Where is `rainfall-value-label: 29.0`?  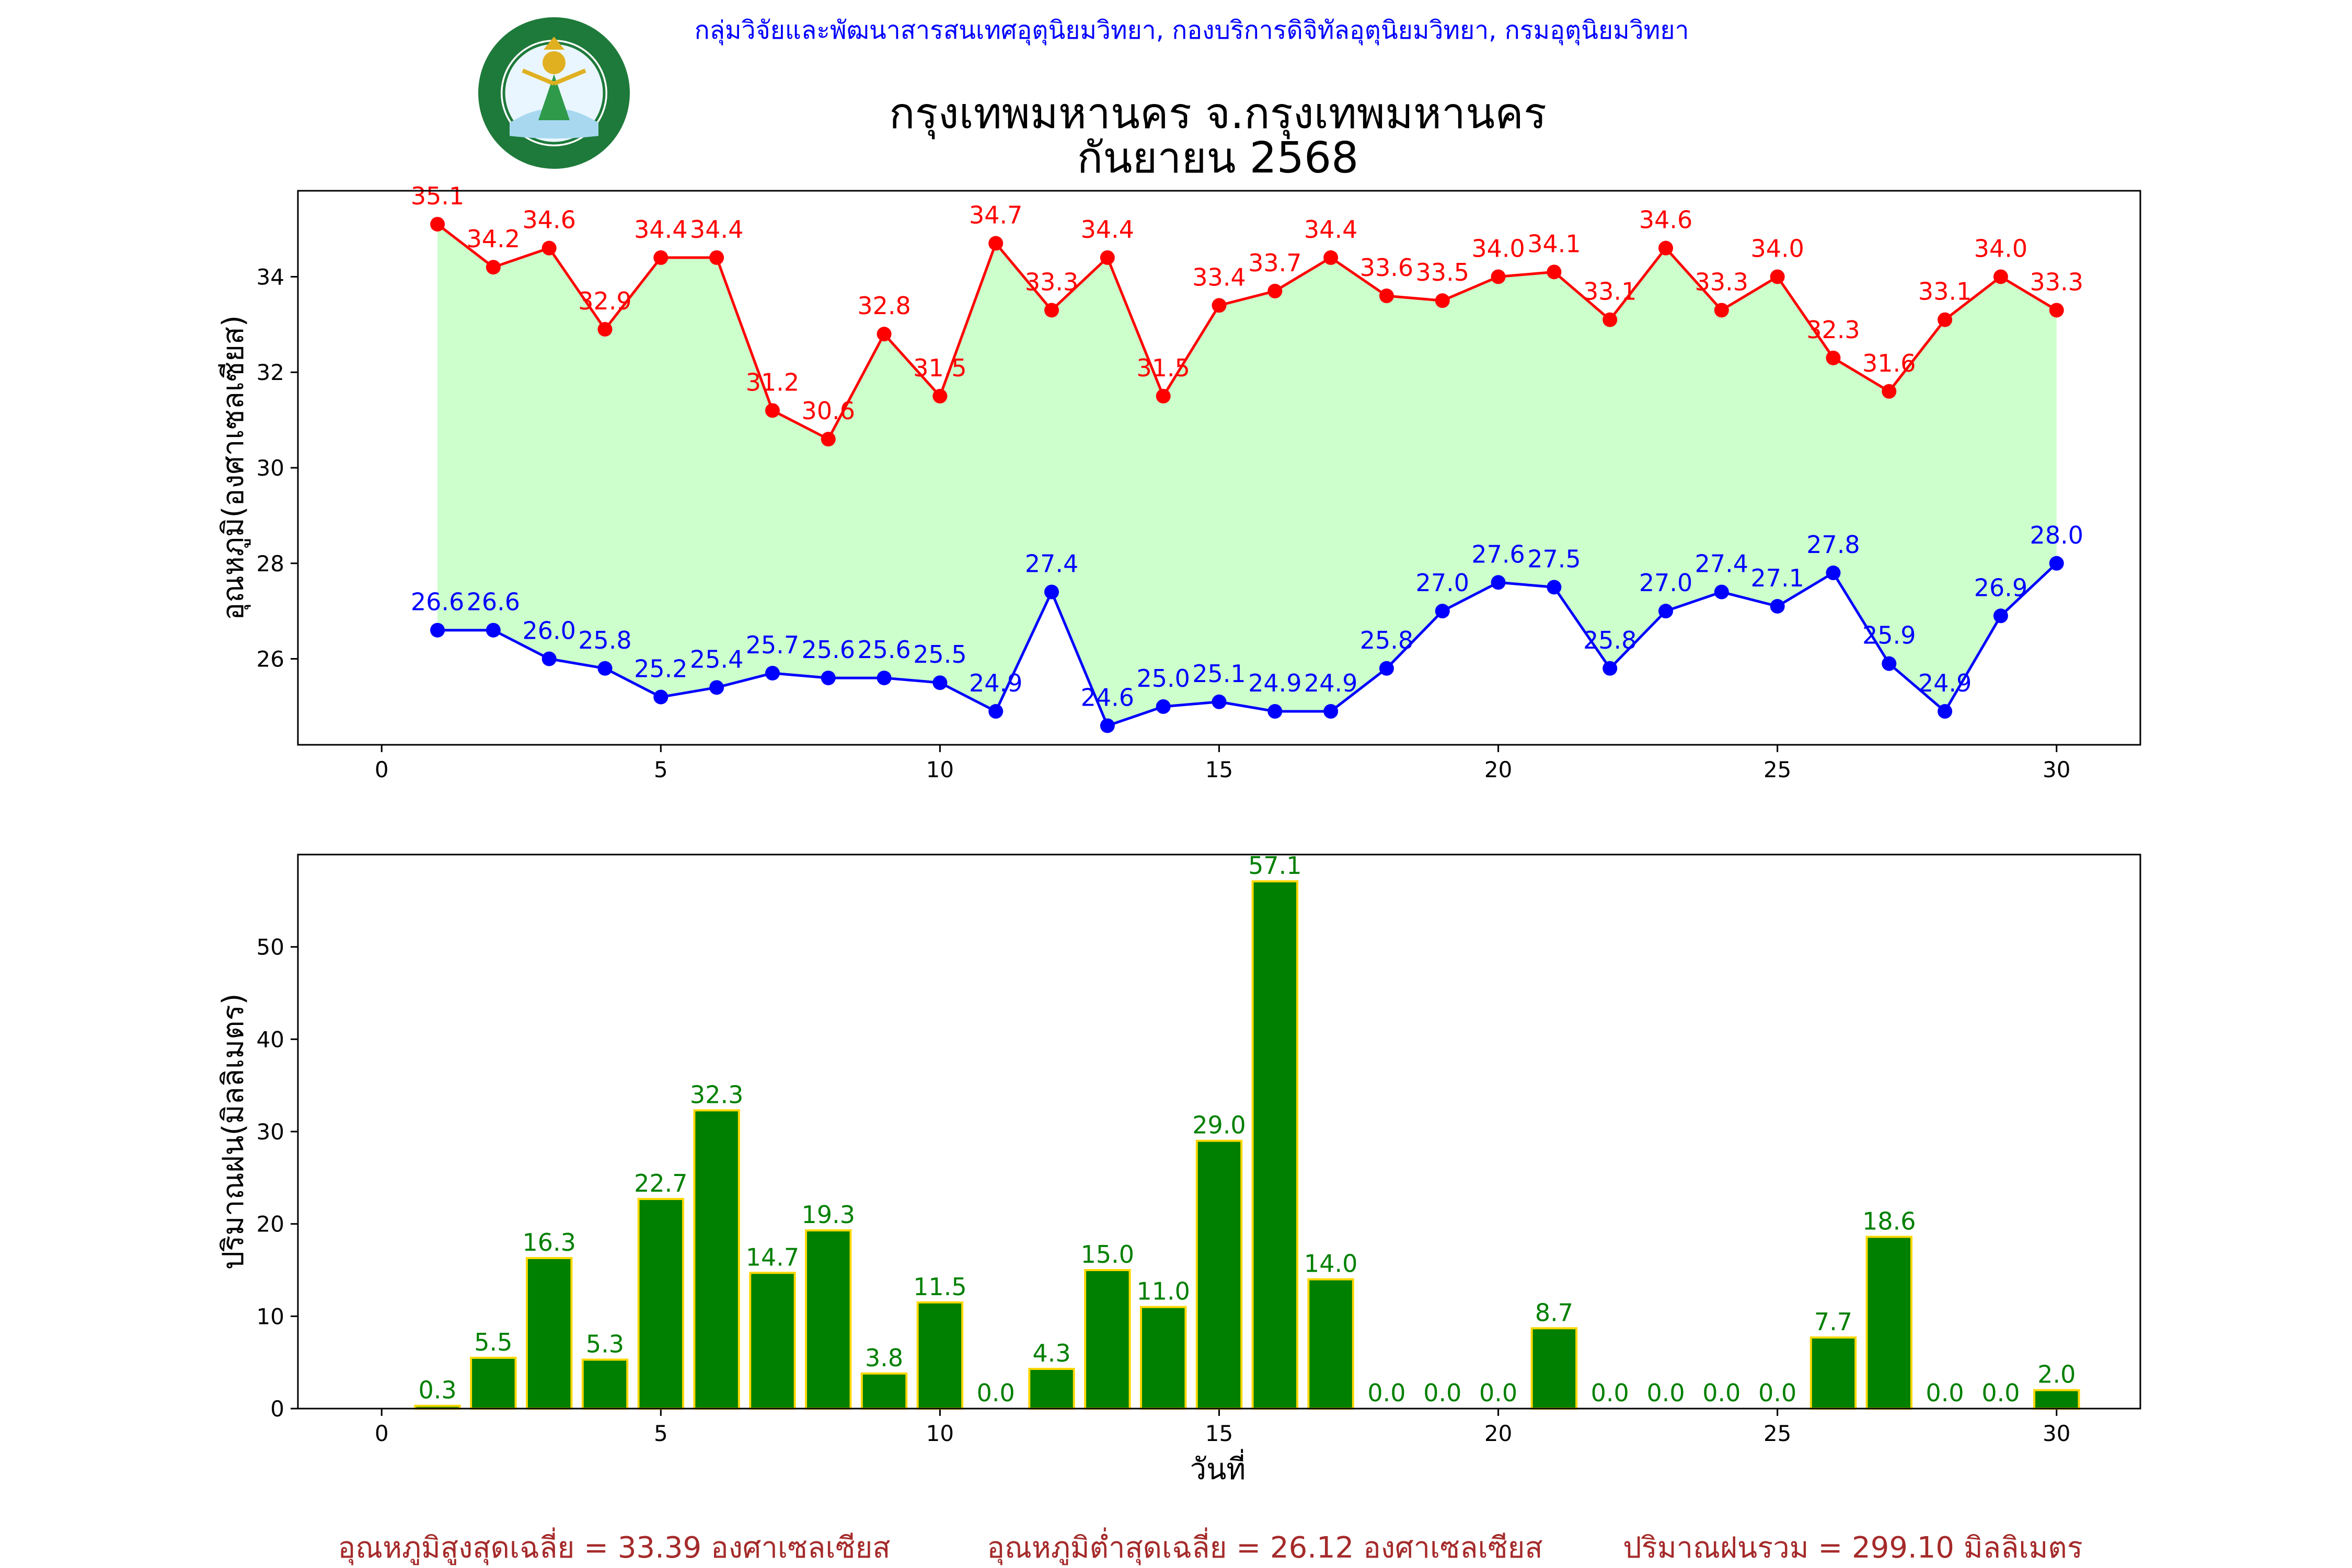
rainfall-value-label: 29.0 is located at coordinates (1219, 1125).